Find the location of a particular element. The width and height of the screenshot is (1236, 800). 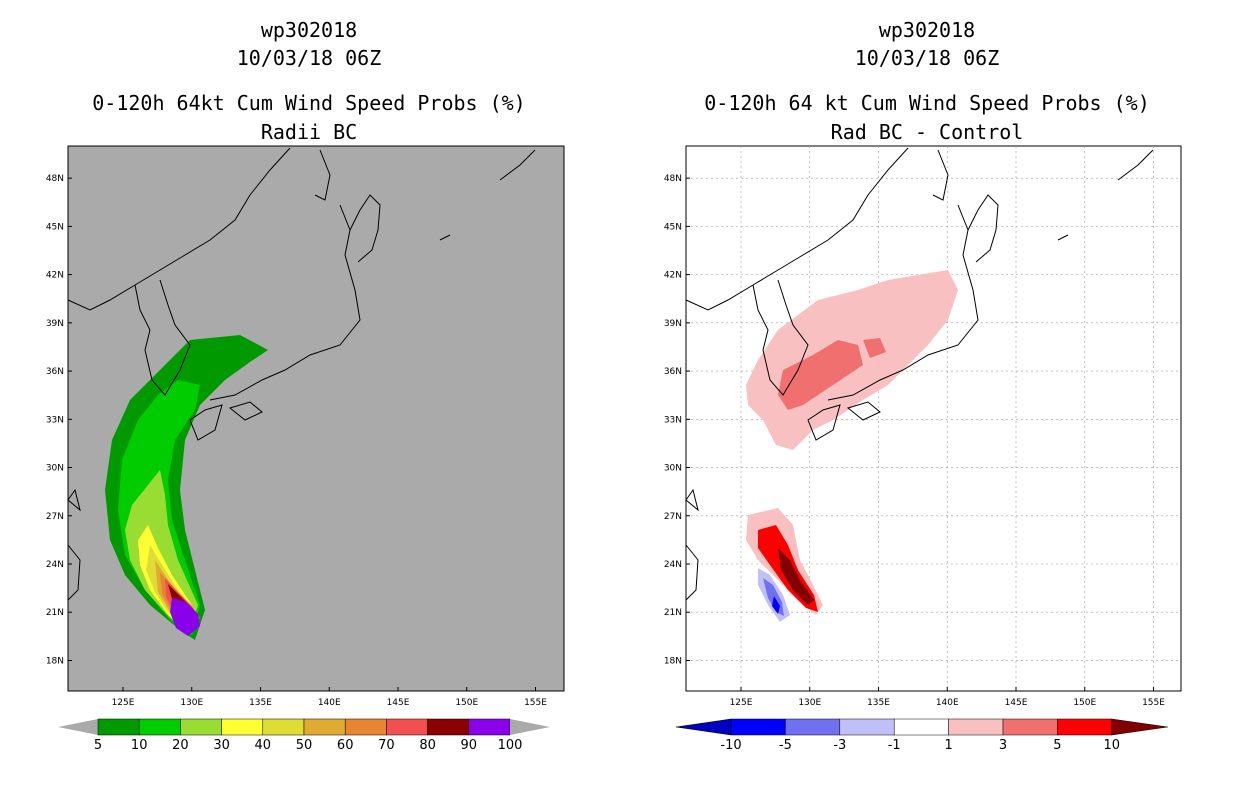

map-subtitle: Radii BC is located at coordinates (309, 132).